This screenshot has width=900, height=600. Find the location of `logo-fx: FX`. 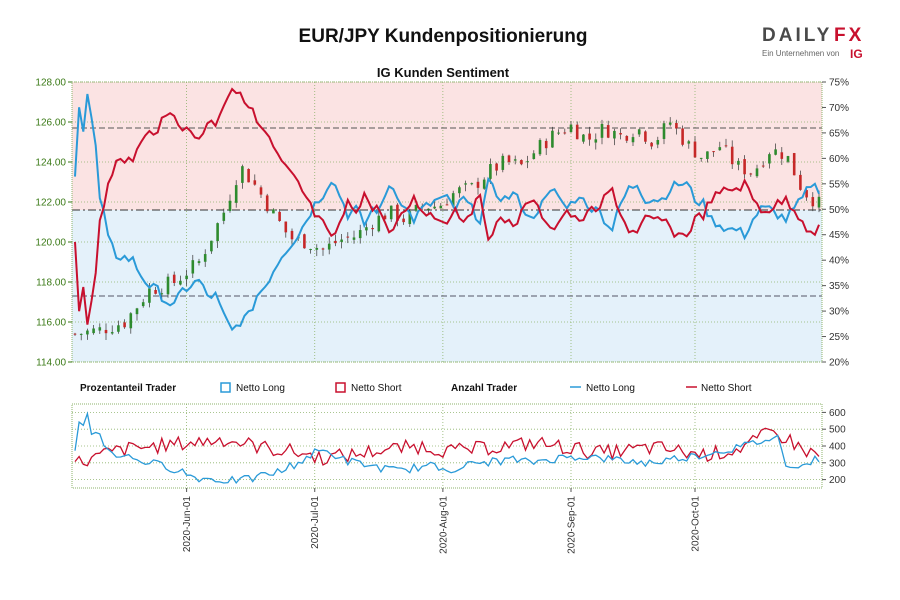

logo-fx: FX is located at coordinates (849, 35).